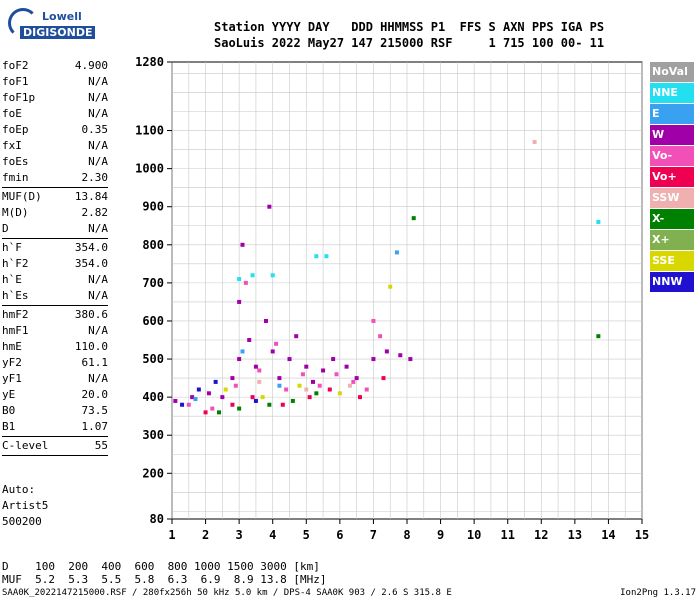 Image resolution: width=700 pixels, height=600 pixels. I want to click on x-tick-label: 11, so click(507, 535).